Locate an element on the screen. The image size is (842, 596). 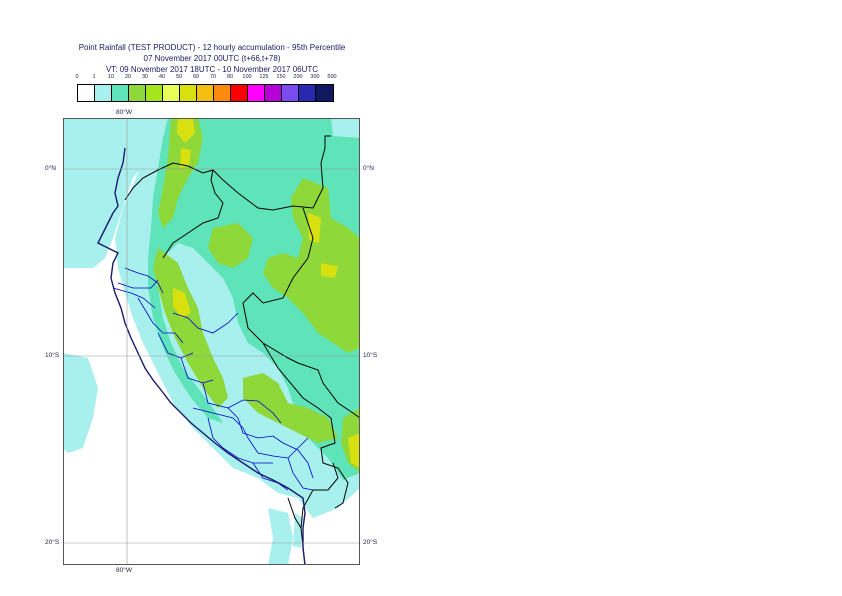
legend-level-label: 500 is located at coordinates (332, 77).